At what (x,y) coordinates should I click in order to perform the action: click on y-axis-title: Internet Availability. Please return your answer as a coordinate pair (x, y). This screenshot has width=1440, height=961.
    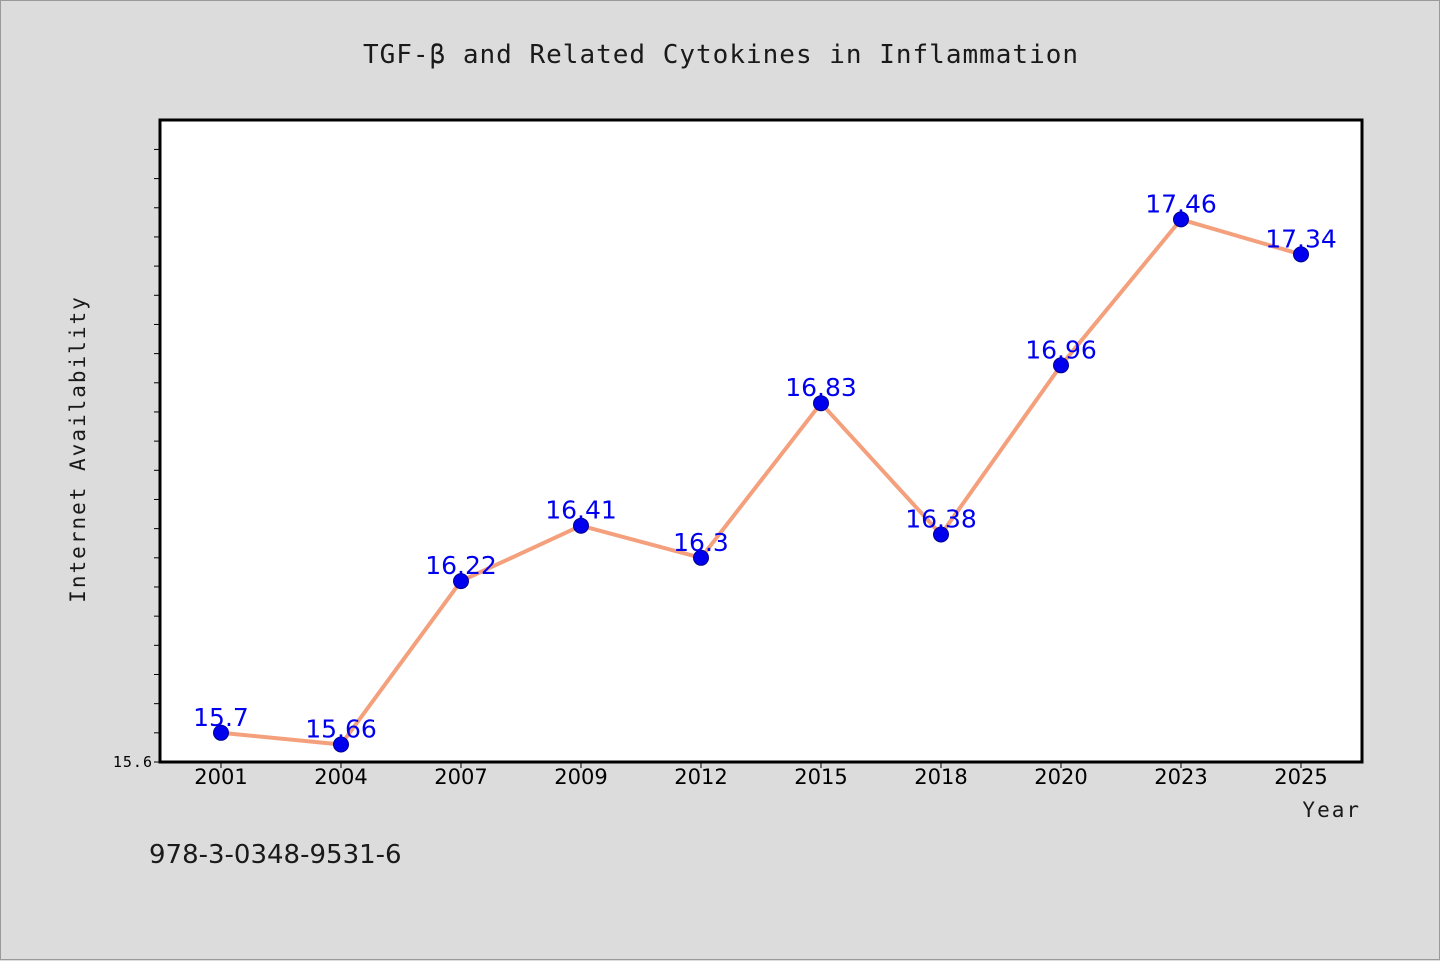
    Looking at the image, I should click on (78, 449).